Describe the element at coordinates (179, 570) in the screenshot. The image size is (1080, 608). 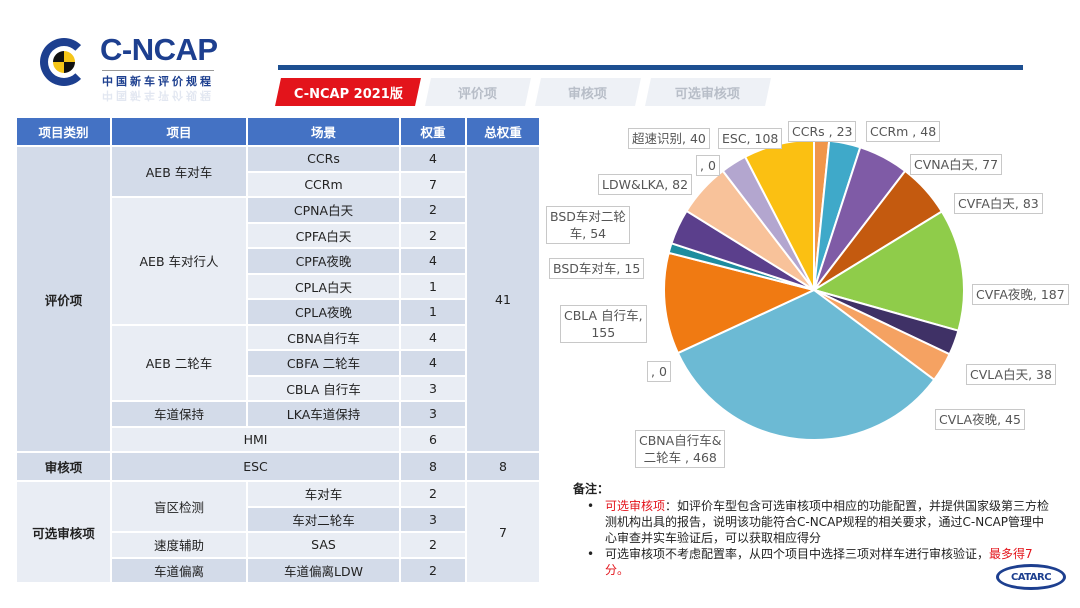
I see `item-cell: 车道偏离` at that location.